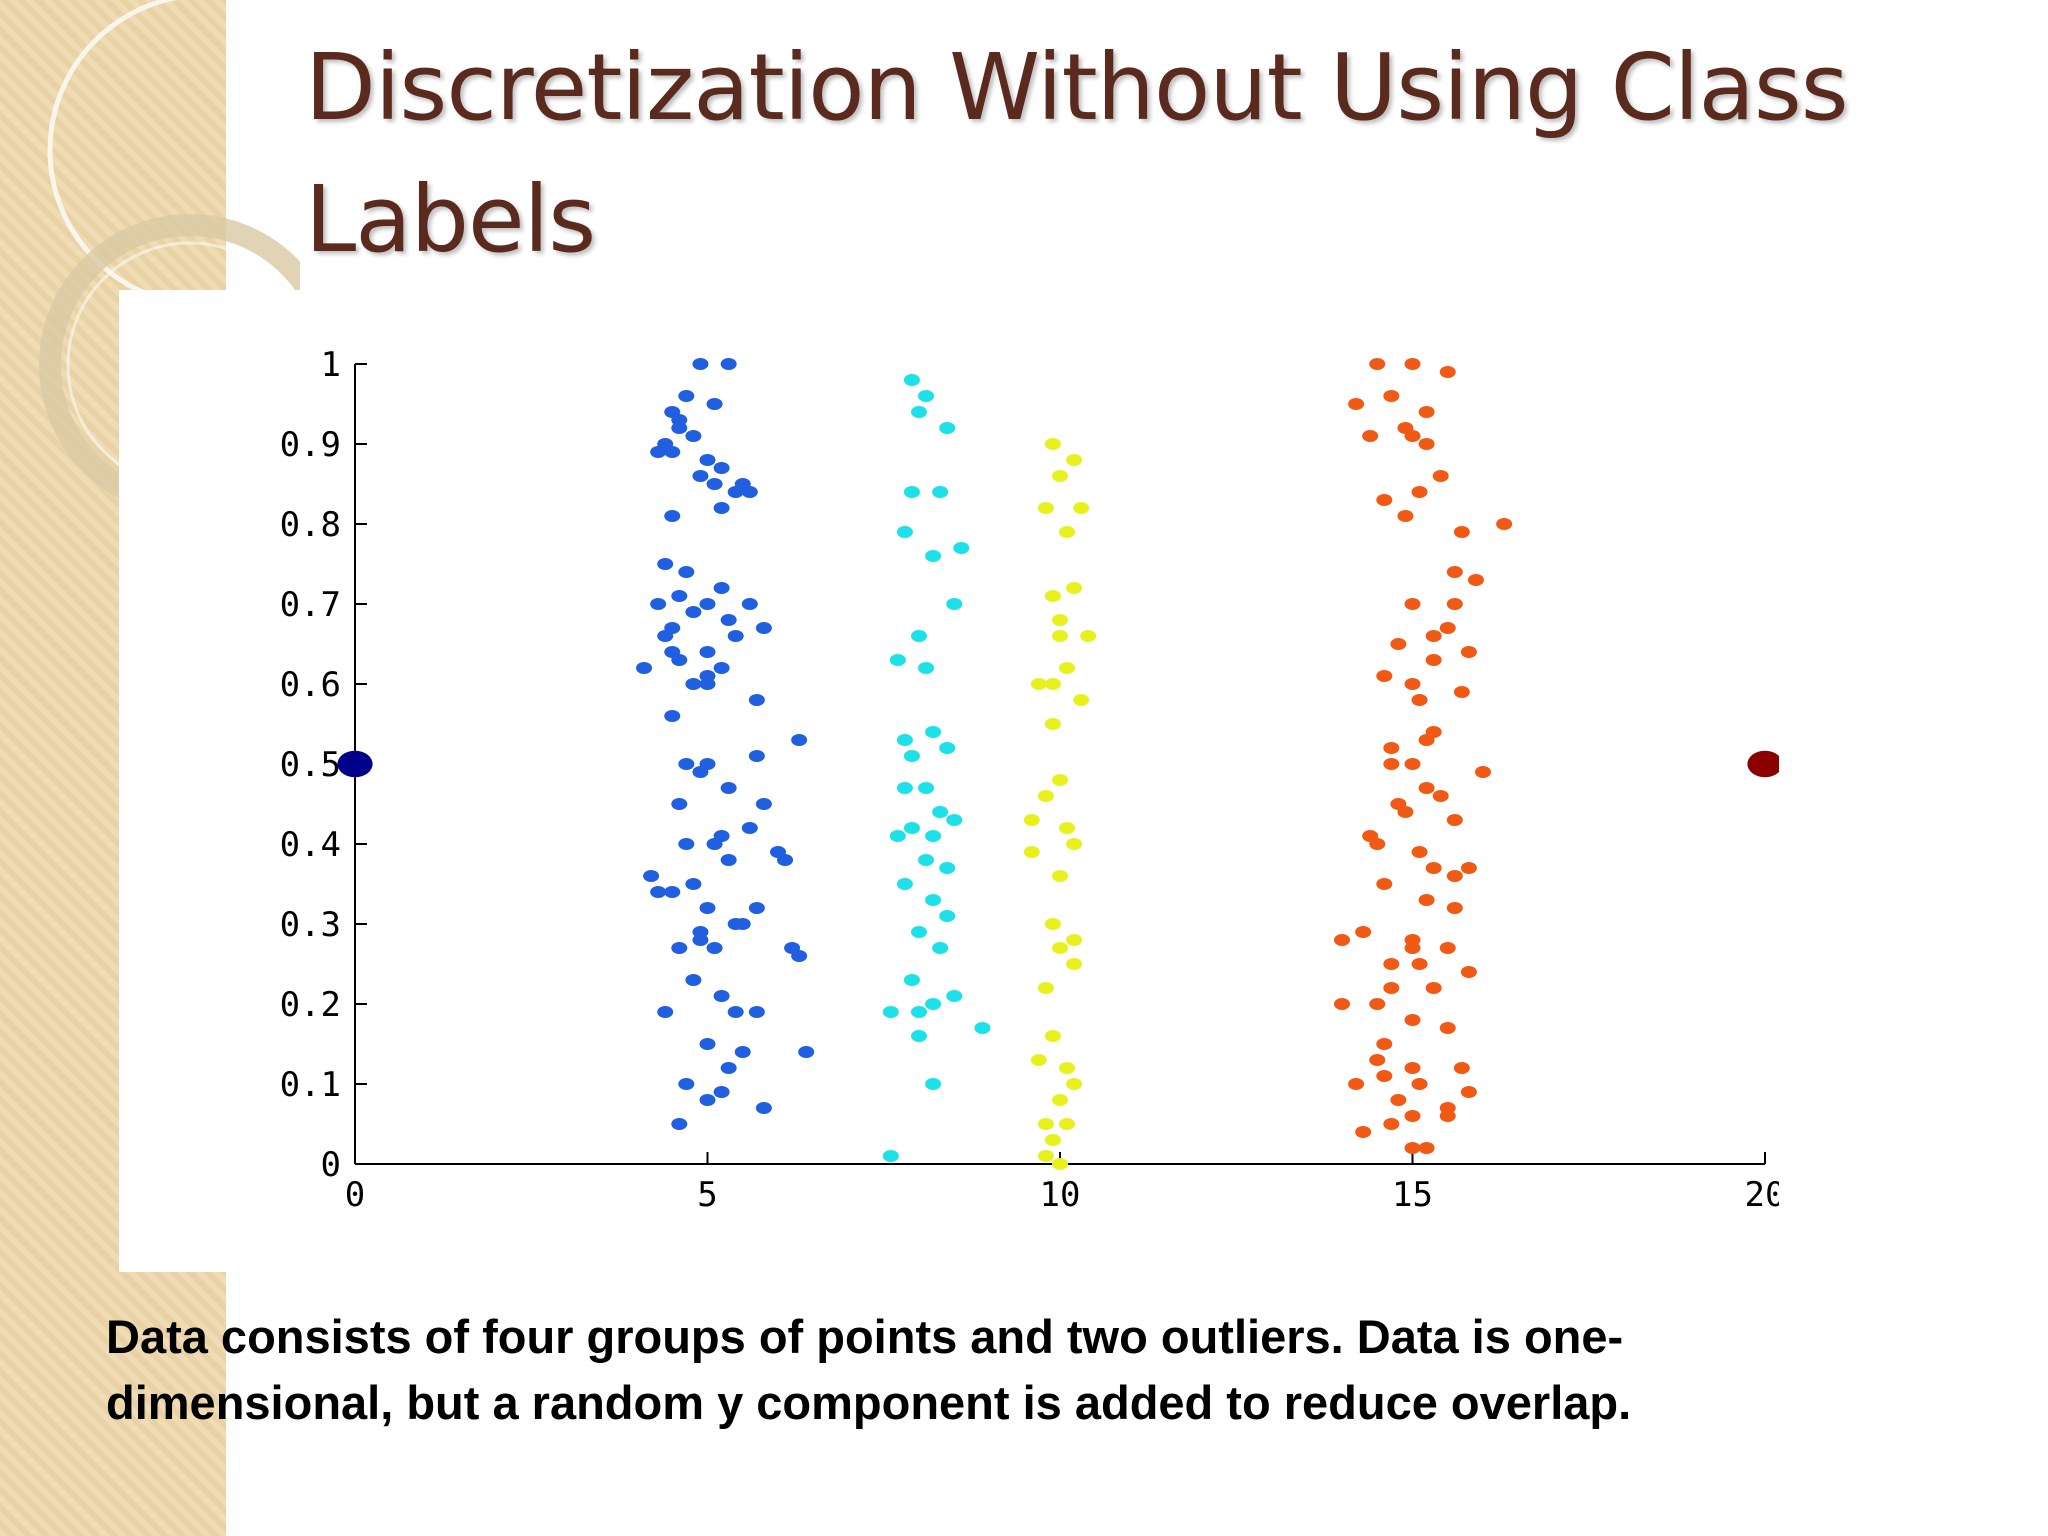 Image resolution: width=2048 pixels, height=1536 pixels. What do you see at coordinates (331, 365) in the screenshot?
I see `y-tick-label: 1` at bounding box center [331, 365].